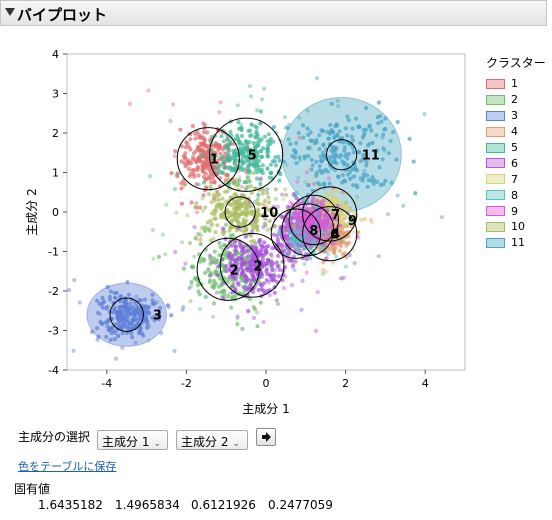 The image size is (552, 520). I want to click on eigenvalue: 1.4965834, so click(147, 505).